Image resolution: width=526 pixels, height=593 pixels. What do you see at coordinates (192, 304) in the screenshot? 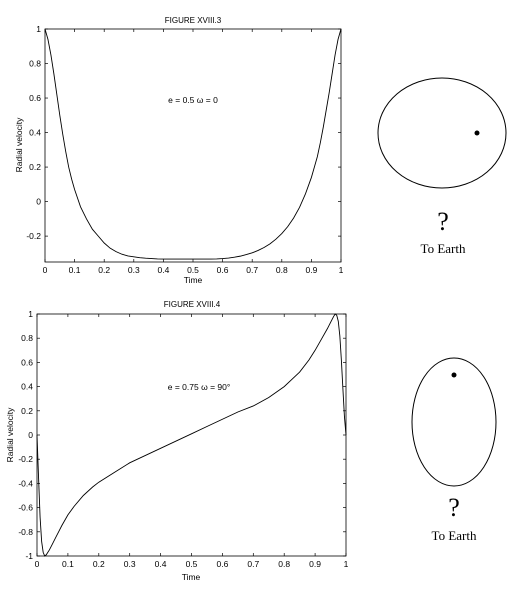
I see `chart-title: FIGURE XVIII.4` at bounding box center [192, 304].